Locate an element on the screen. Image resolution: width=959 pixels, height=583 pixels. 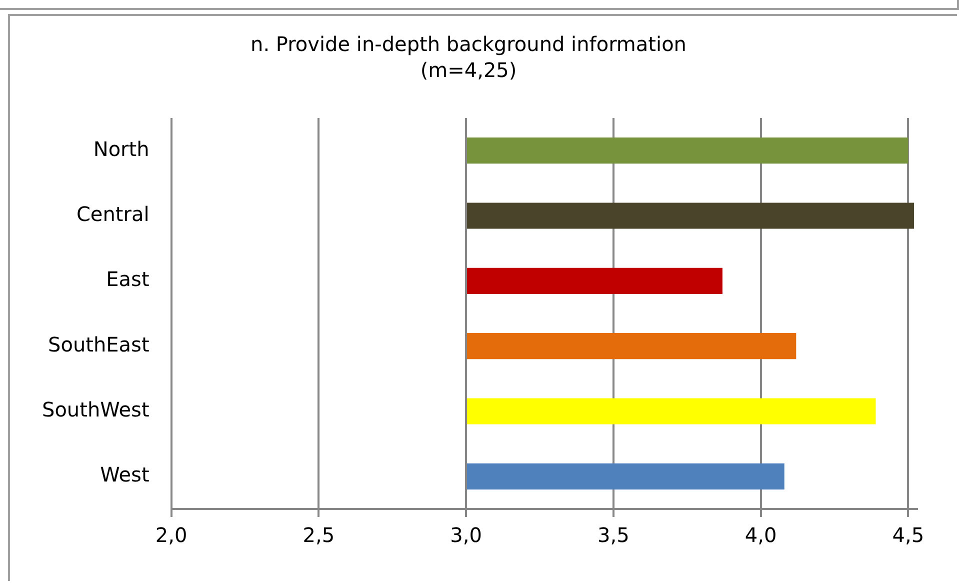
x-tick-label: 3,0 is located at coordinates (466, 535).